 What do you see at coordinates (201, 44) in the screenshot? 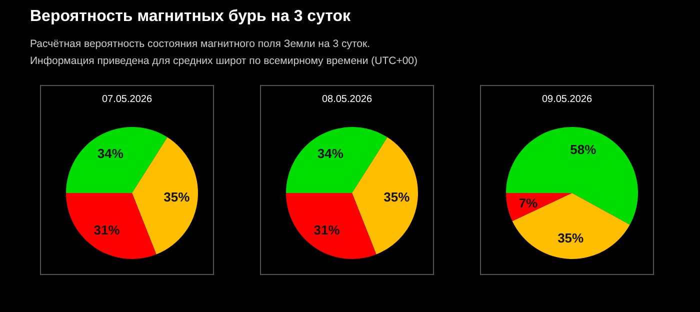
I see `text: Расчётная вероятность состояния магнитного поля Земли на 3 суток.` at bounding box center [201, 44].